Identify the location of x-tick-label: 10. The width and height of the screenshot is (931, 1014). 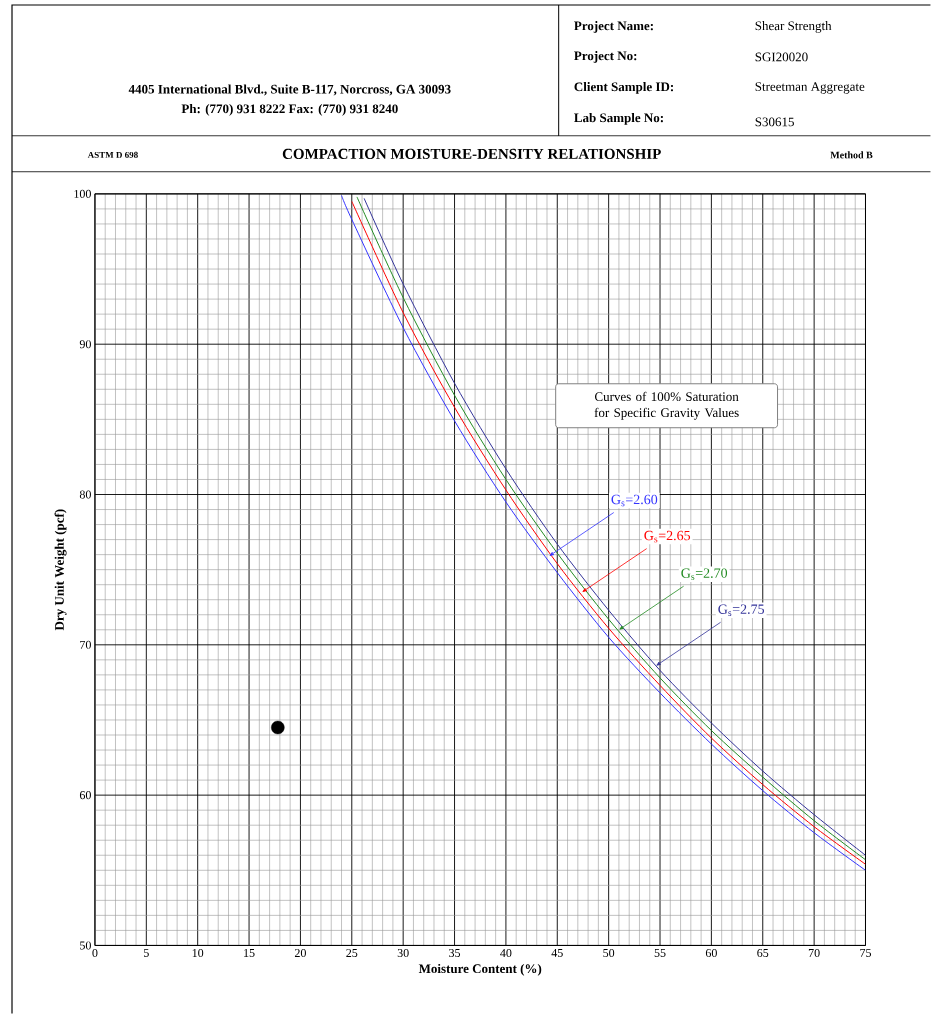
(198, 953).